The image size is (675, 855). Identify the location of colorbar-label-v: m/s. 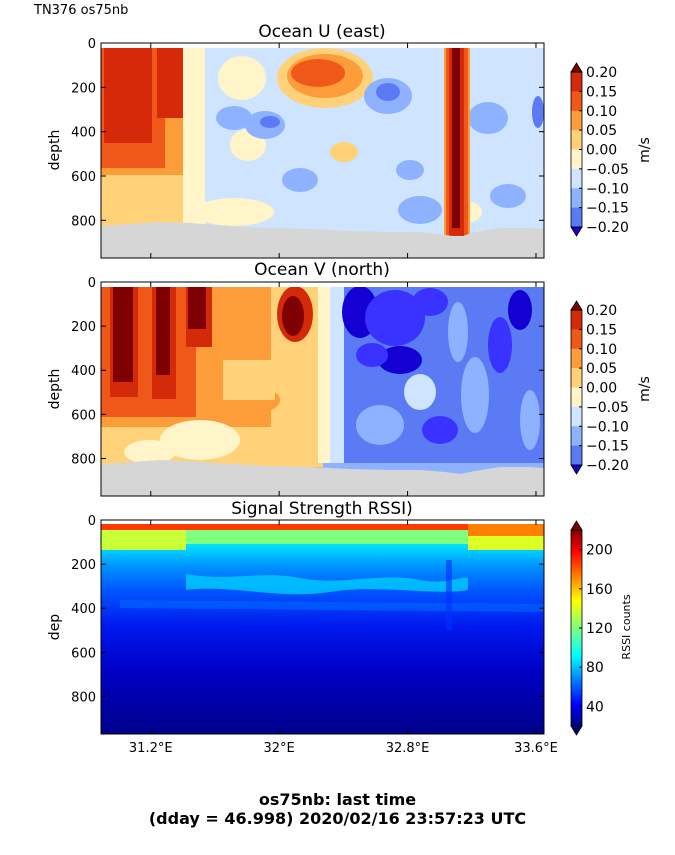
(645, 389).